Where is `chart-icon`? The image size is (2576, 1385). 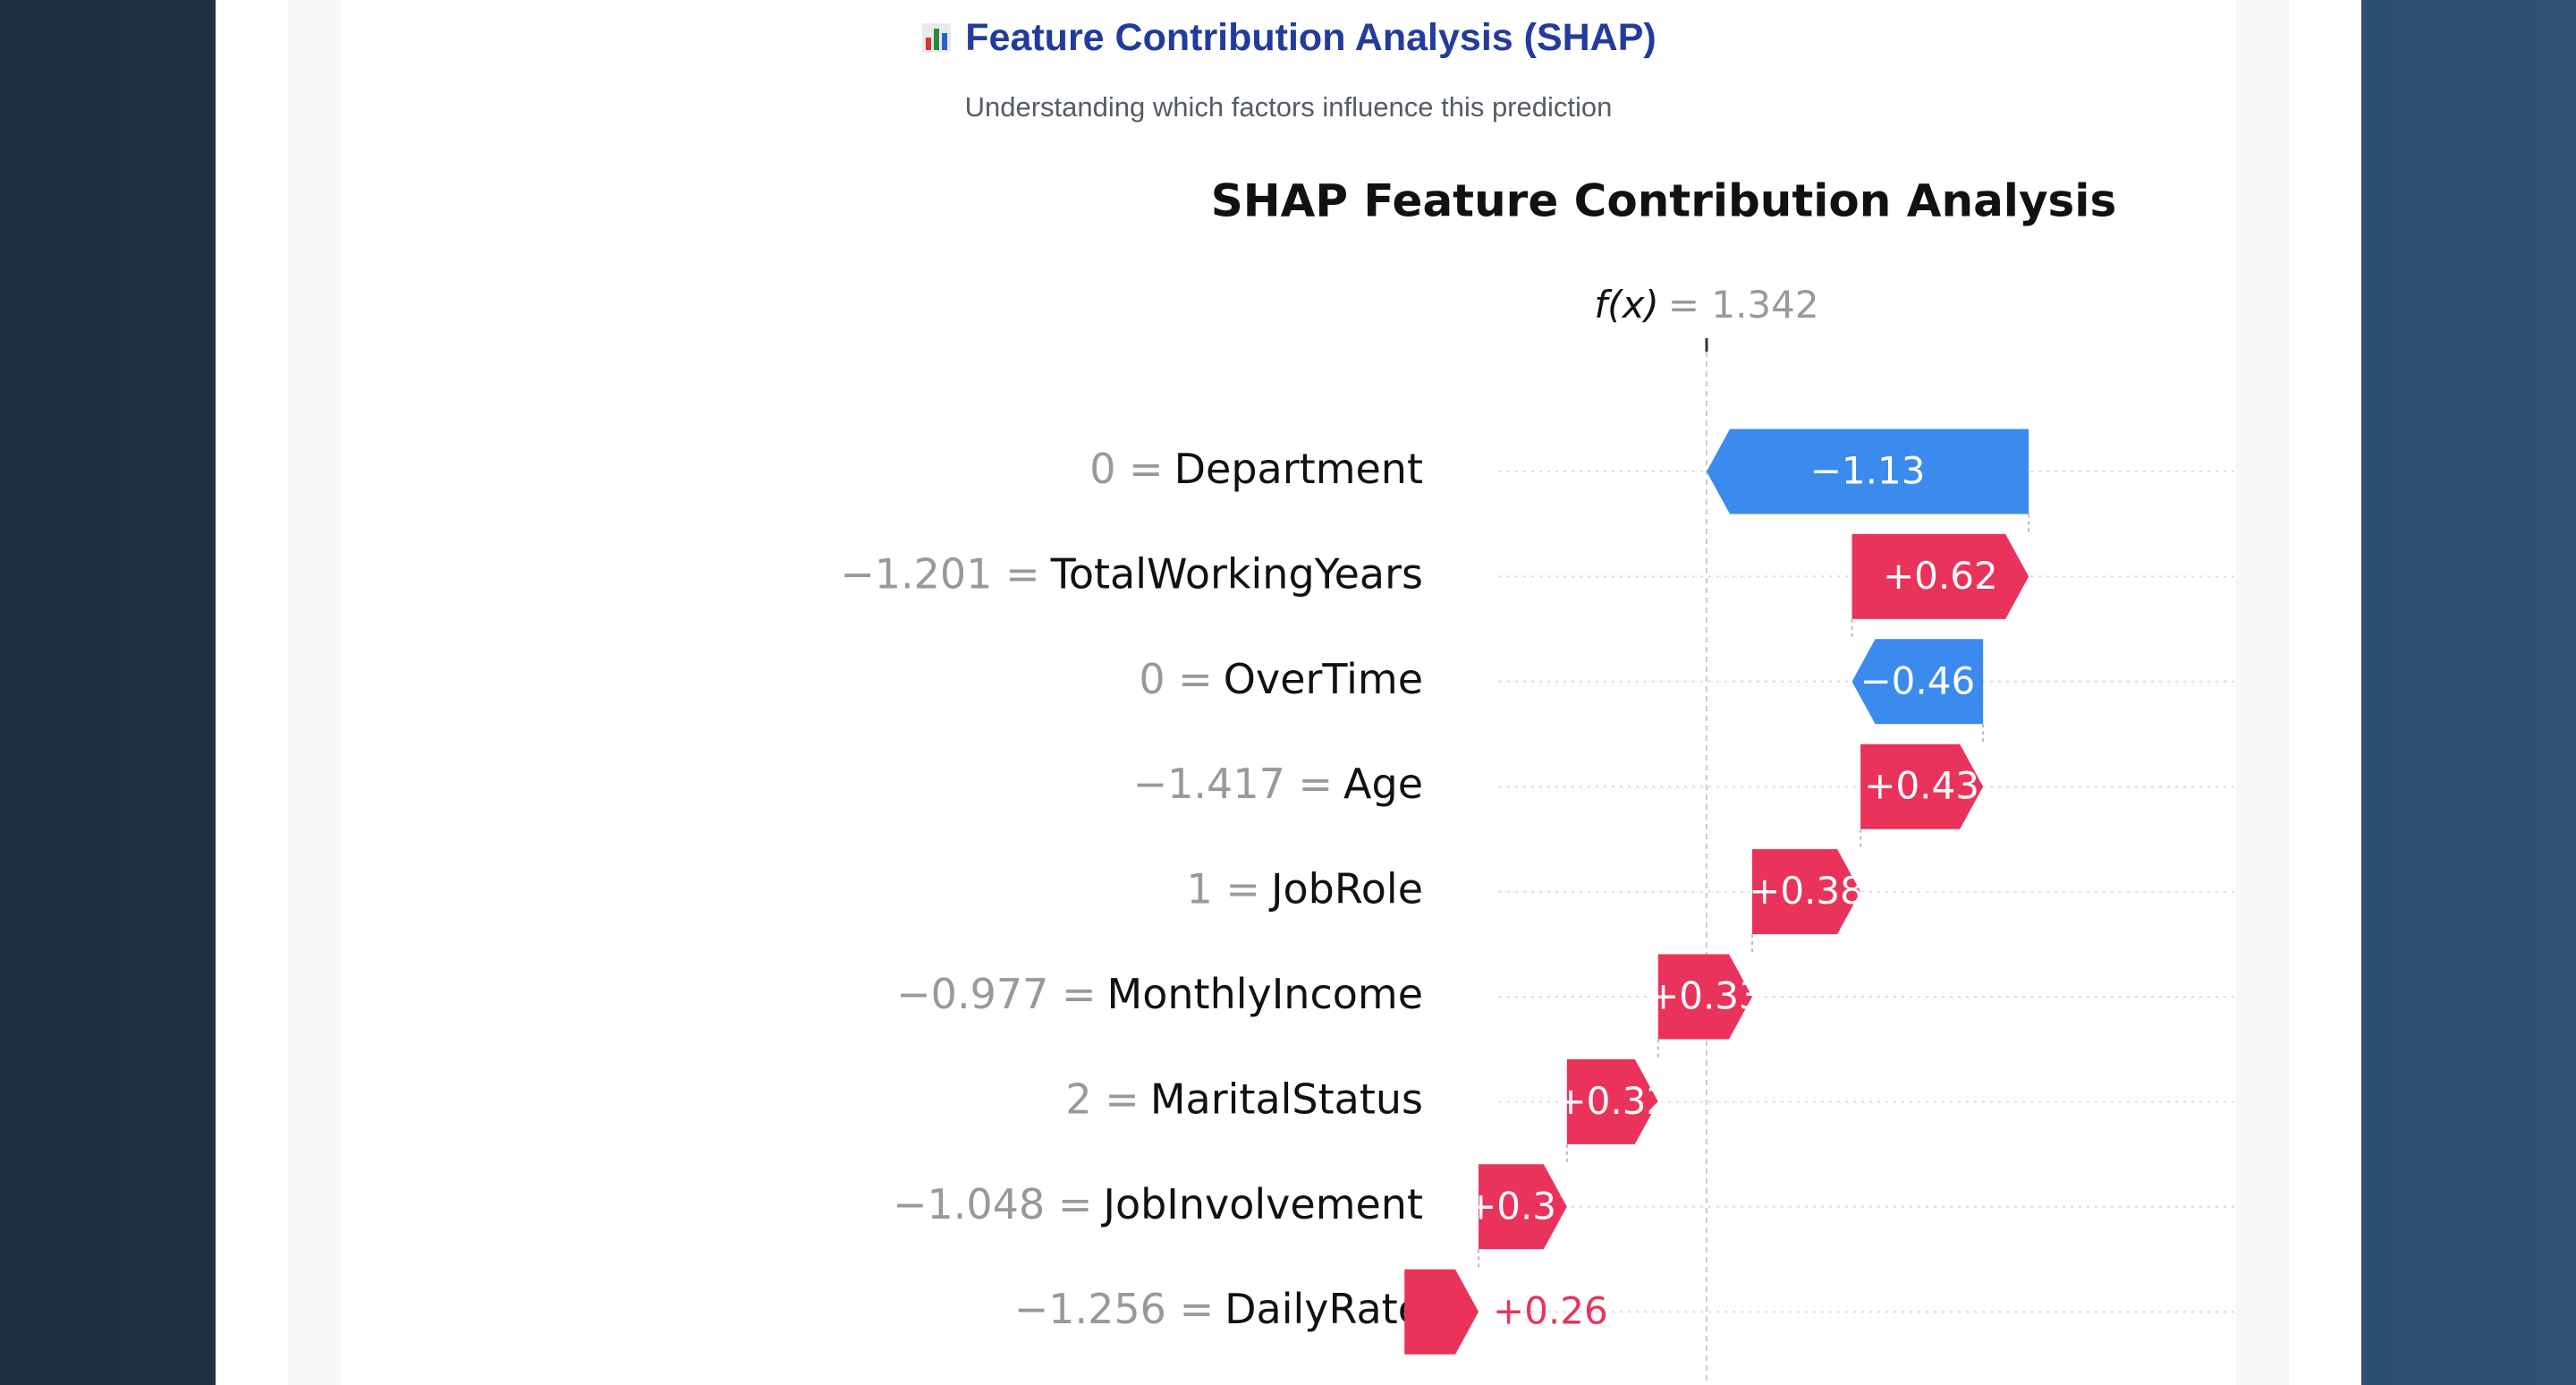
chart-icon is located at coordinates (937, 37).